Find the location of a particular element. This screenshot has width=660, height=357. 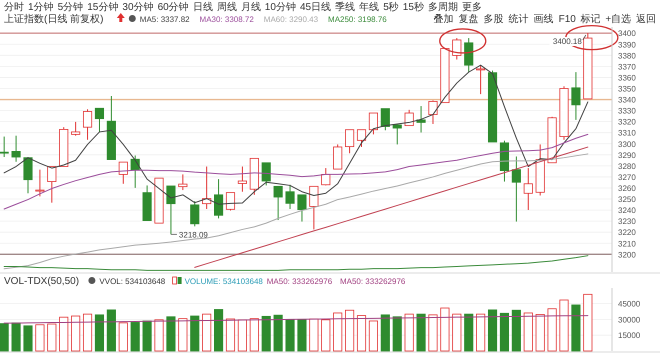

y-tick-label: 3300 is located at coordinates (627, 144).